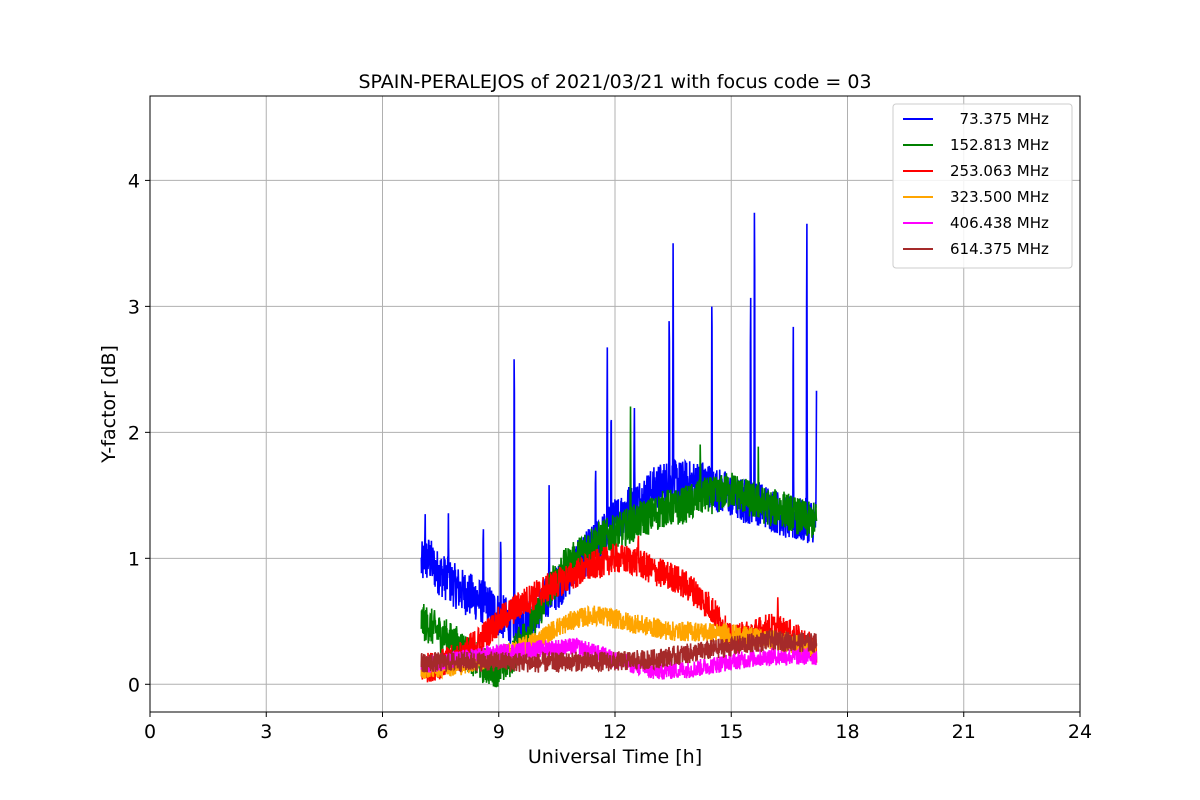 The width and height of the screenshot is (1200, 800). What do you see at coordinates (266, 732) in the screenshot?
I see `x-tick-label: 3` at bounding box center [266, 732].